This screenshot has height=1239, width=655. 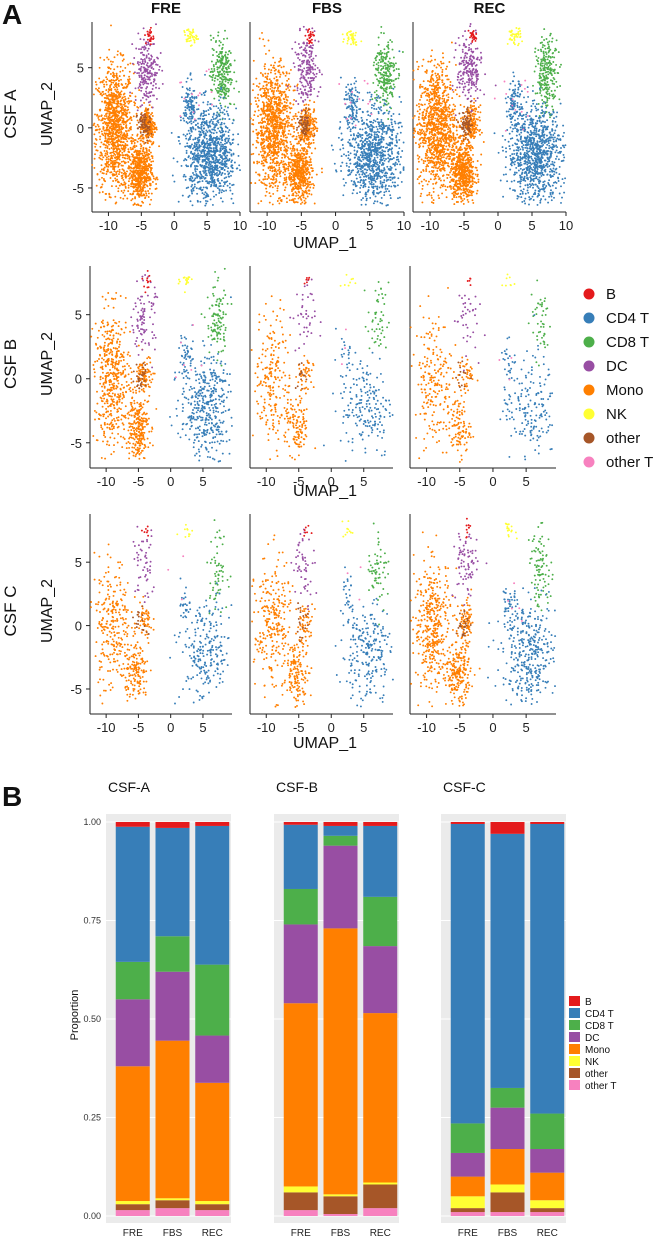 What do you see at coordinates (302, 225) in the screenshot?
I see `x-tick-label: -5` at bounding box center [302, 225].